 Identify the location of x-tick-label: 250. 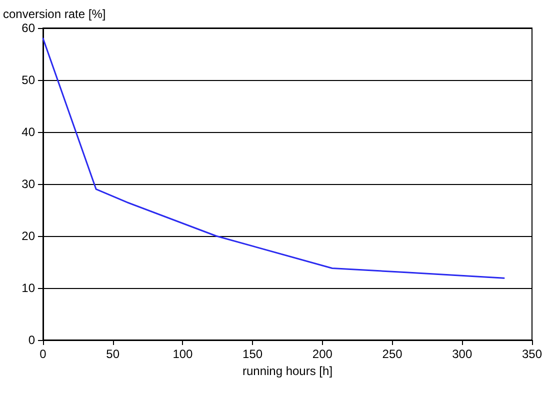
(392, 354).